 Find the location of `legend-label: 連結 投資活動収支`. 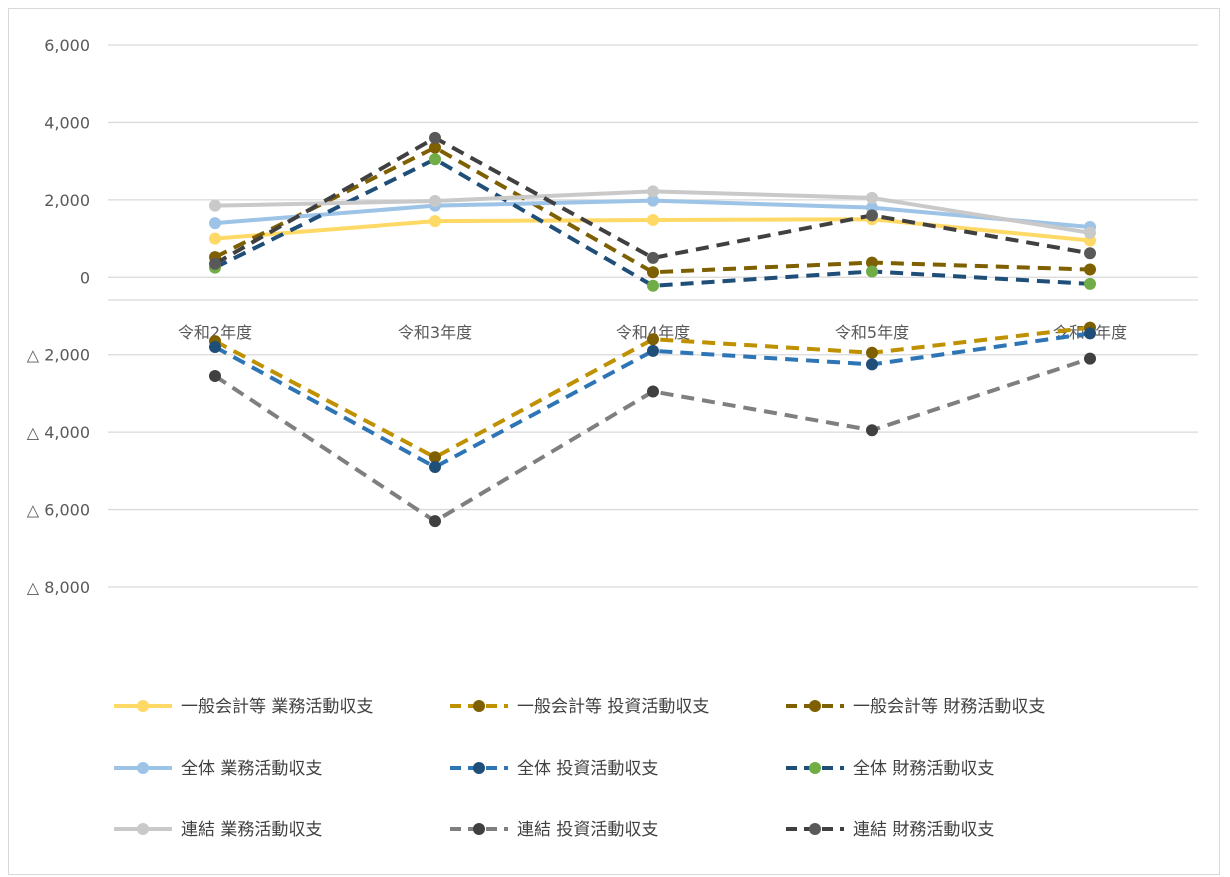

legend-label: 連結 投資活動収支 is located at coordinates (587, 830).